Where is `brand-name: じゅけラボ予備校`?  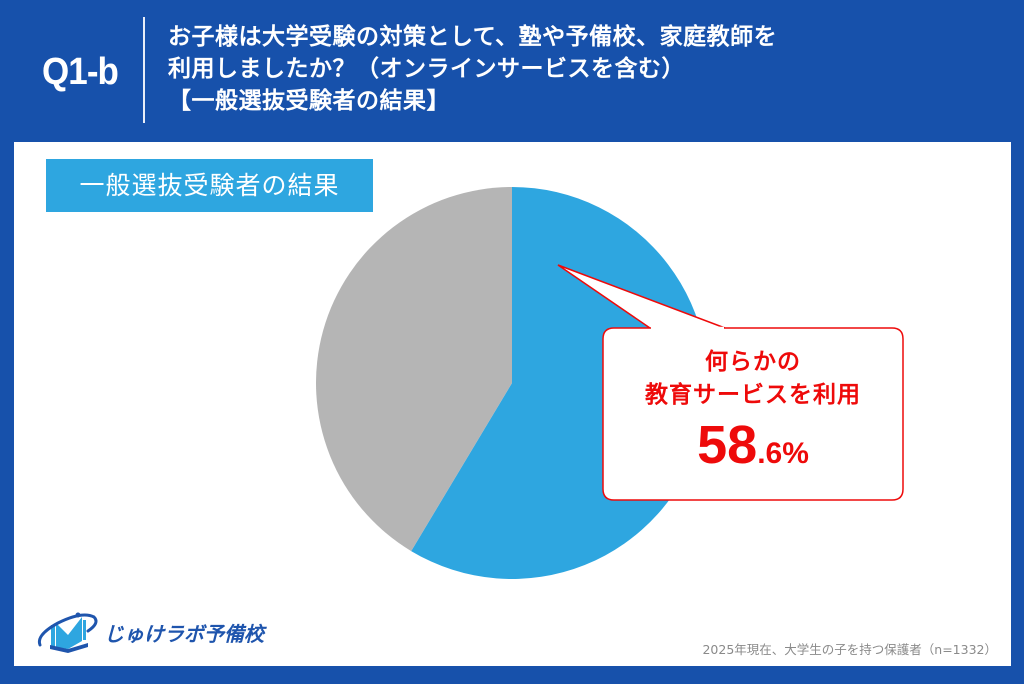 brand-name: じゅけラボ予備校 is located at coordinates (184, 633).